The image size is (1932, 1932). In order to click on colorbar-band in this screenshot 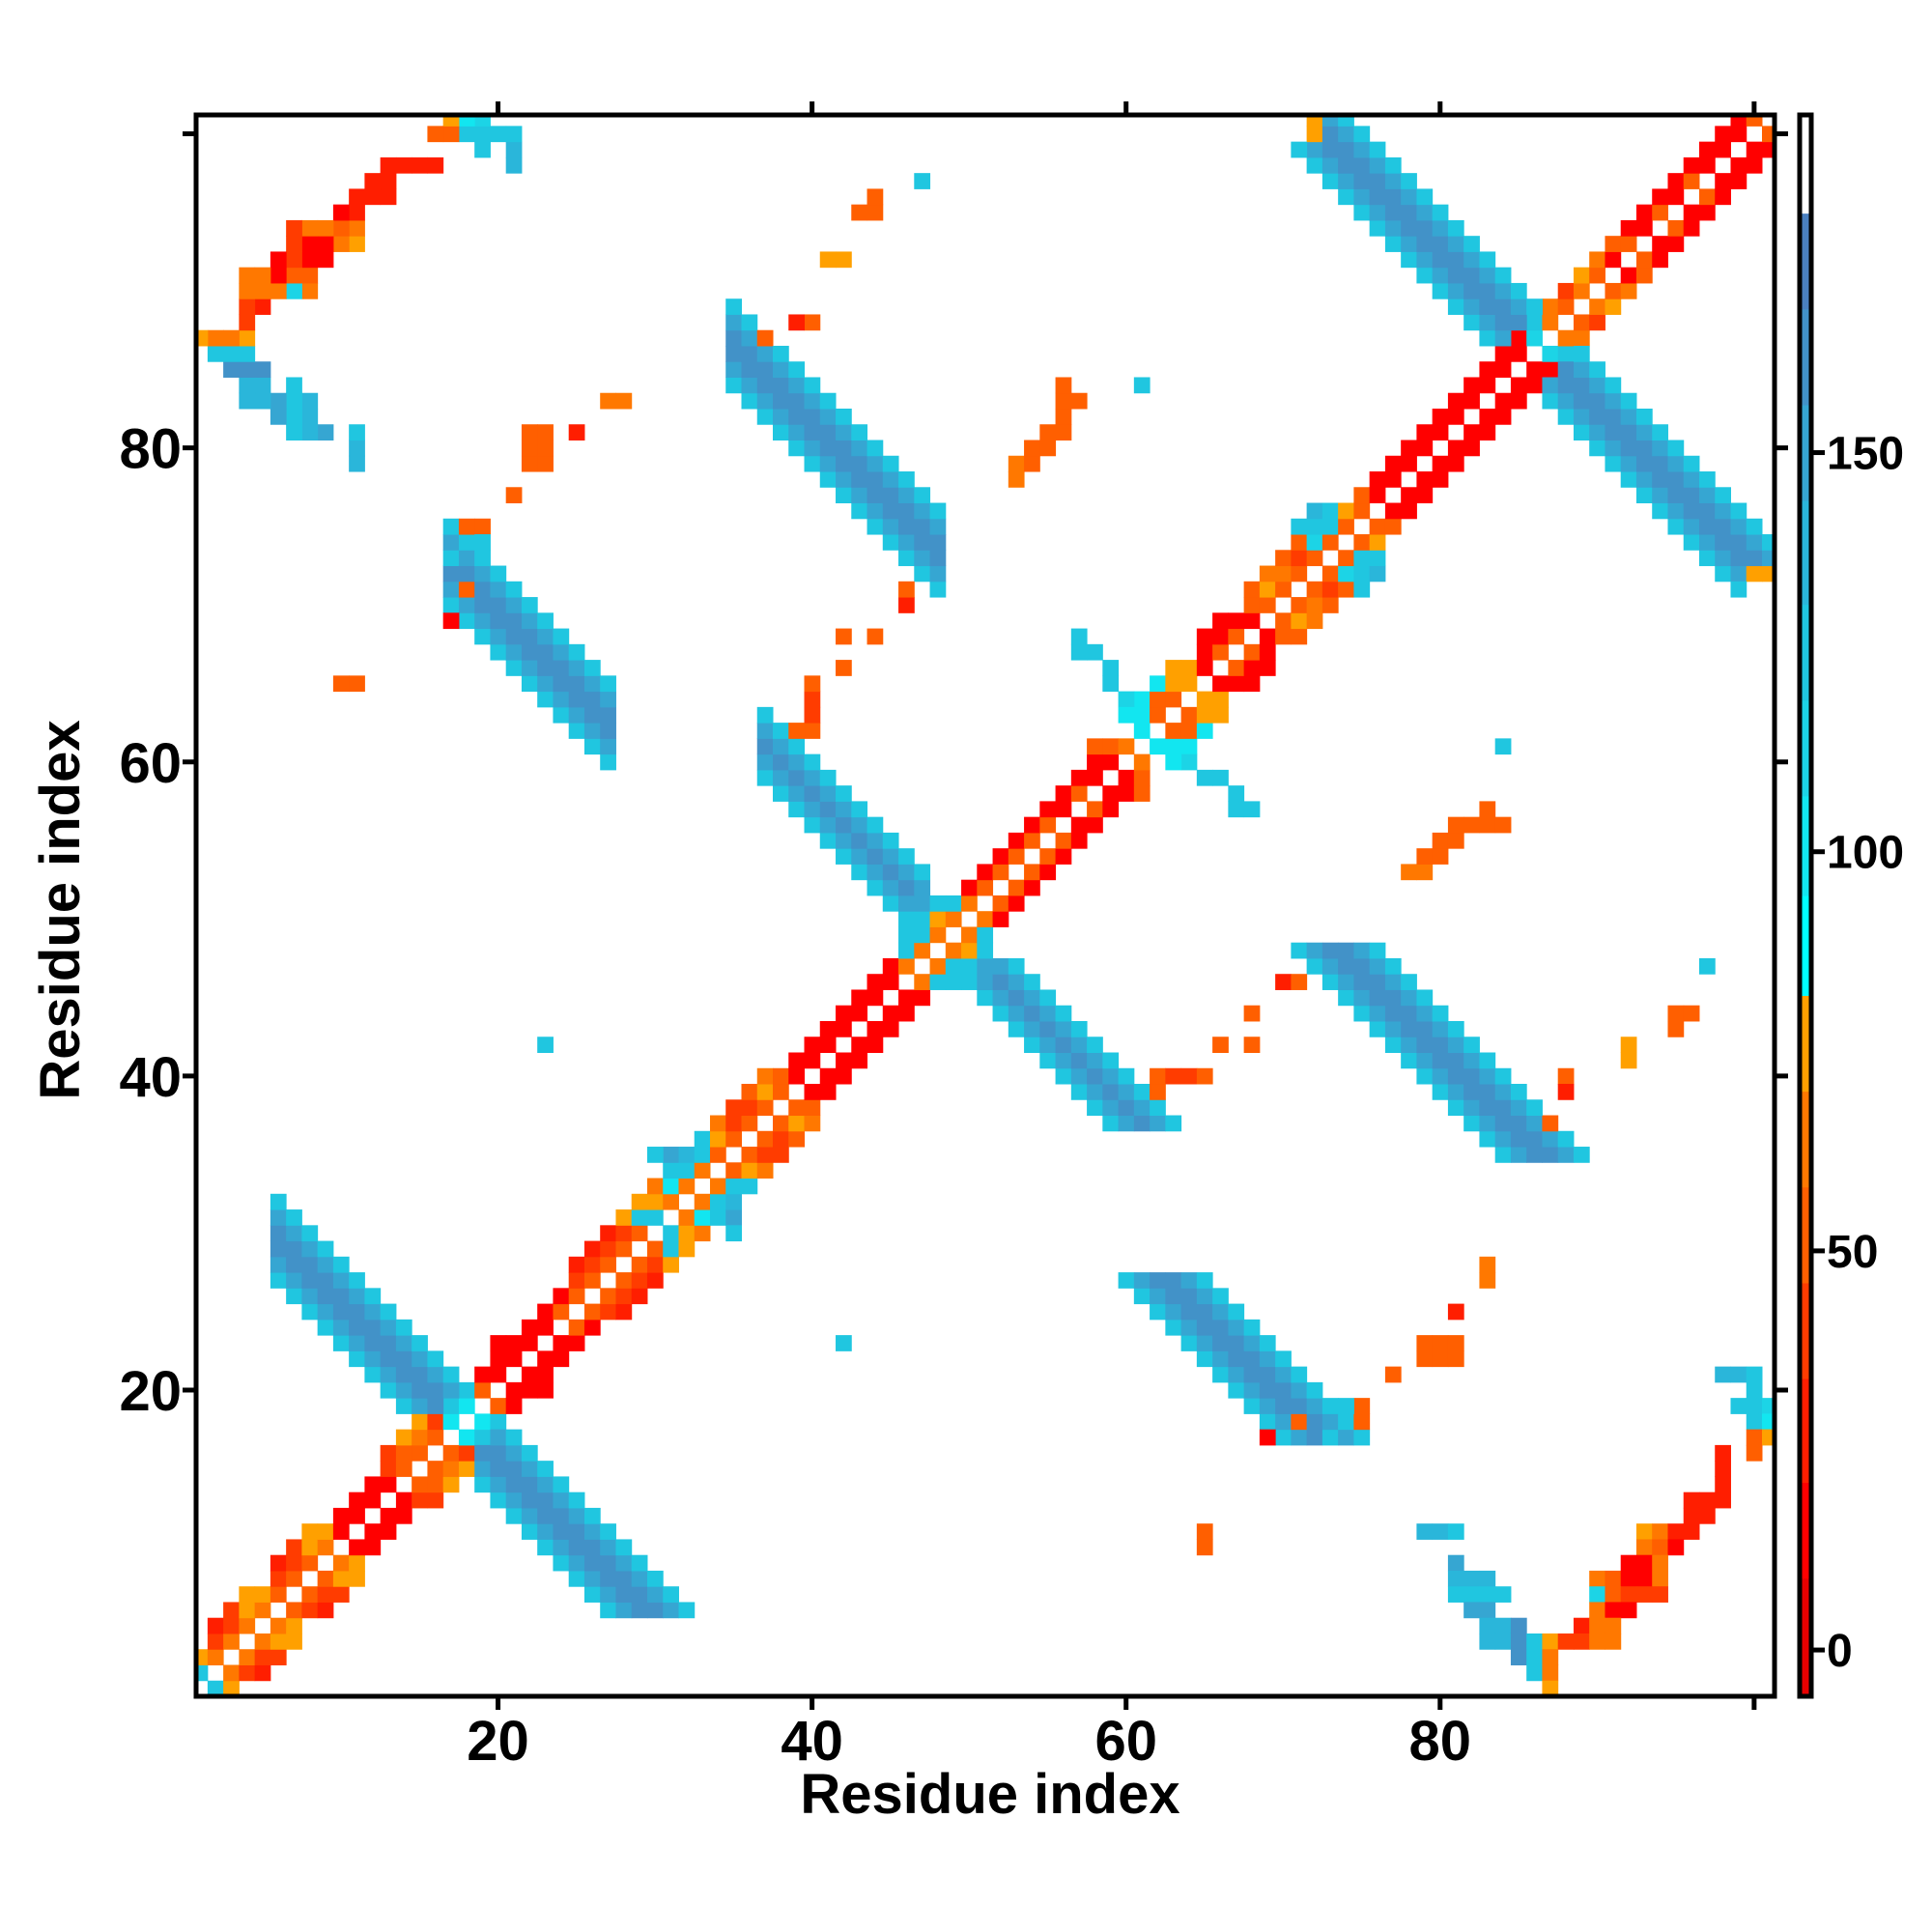, I will do `click(1805, 1637)`.